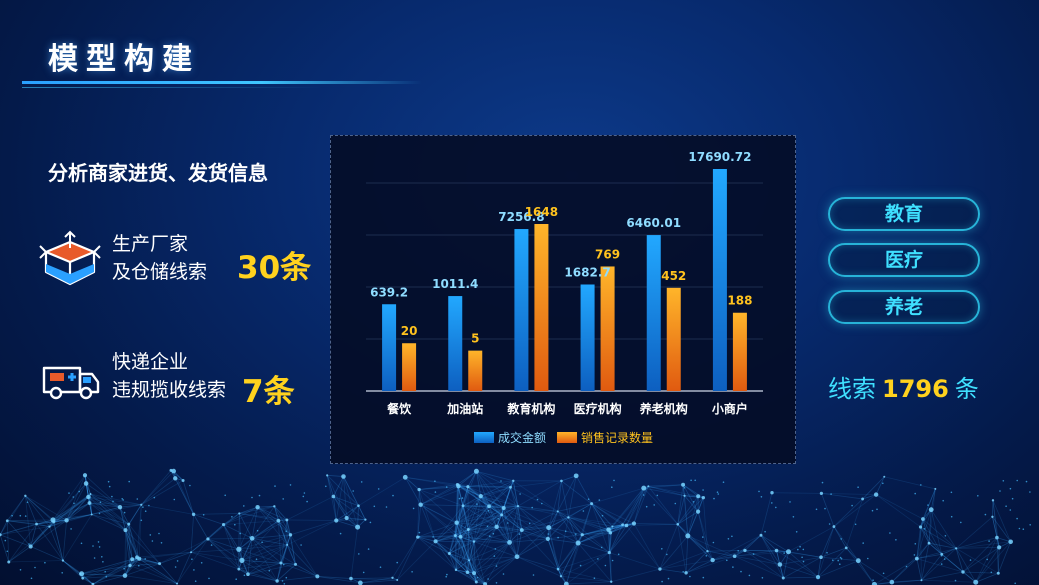 The height and width of the screenshot is (585, 1039). Describe the element at coordinates (904, 307) in the screenshot. I see `tag-elderly-care: 养老` at that location.